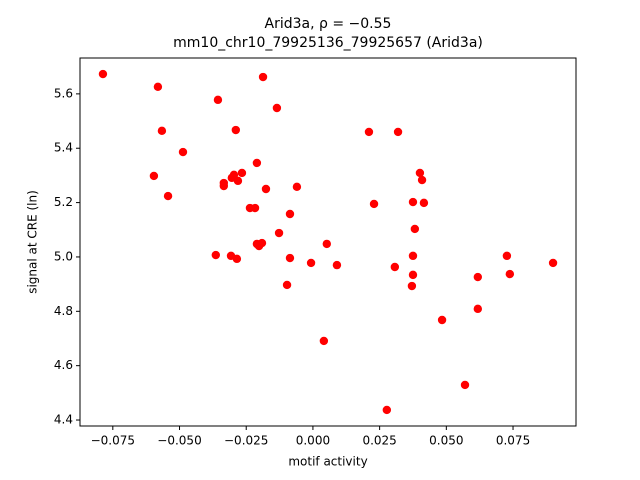 The height and width of the screenshot is (480, 640). Describe the element at coordinates (63, 365) in the screenshot. I see `y-tick-label: 4.6` at that location.